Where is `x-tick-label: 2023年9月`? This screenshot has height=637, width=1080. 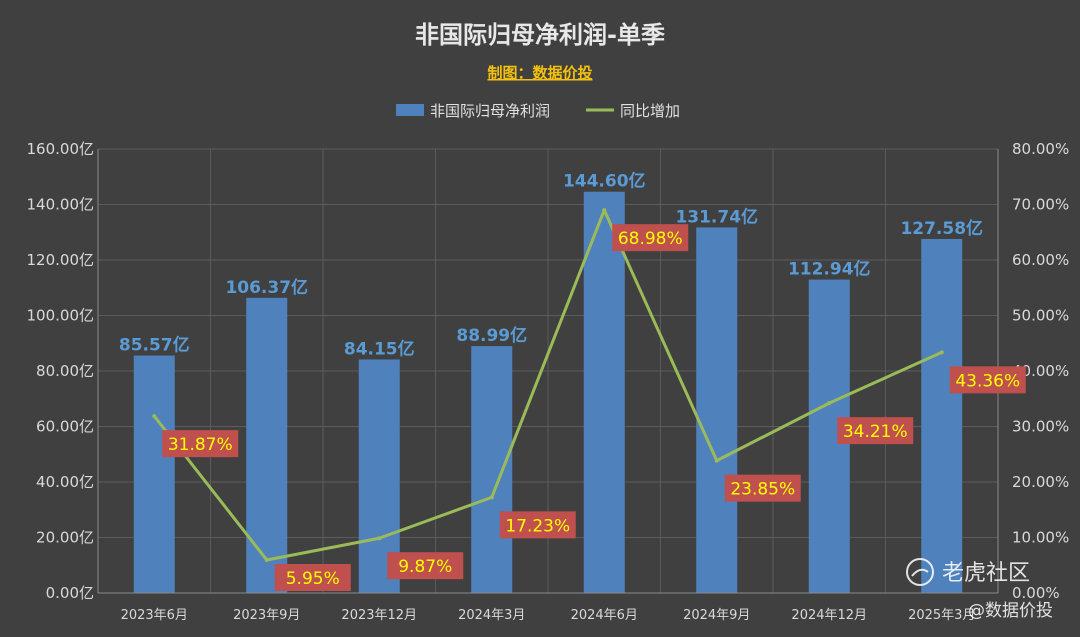 x-tick-label: 2023年9月 is located at coordinates (266, 615).